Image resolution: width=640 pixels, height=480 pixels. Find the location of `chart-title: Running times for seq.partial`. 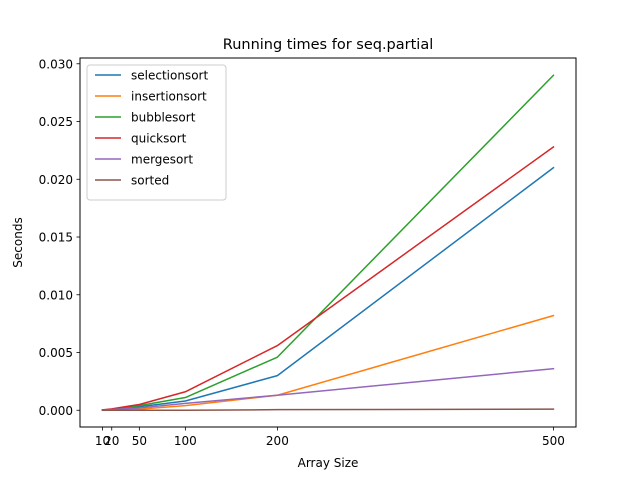

chart-title: Running times for seq.partial is located at coordinates (328, 45).